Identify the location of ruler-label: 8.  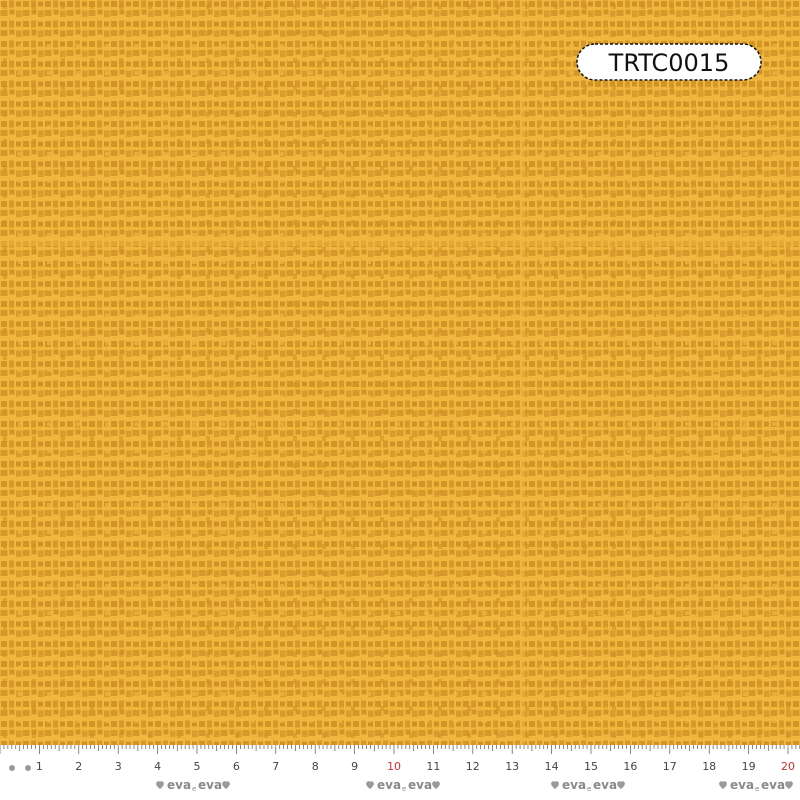
(315, 766).